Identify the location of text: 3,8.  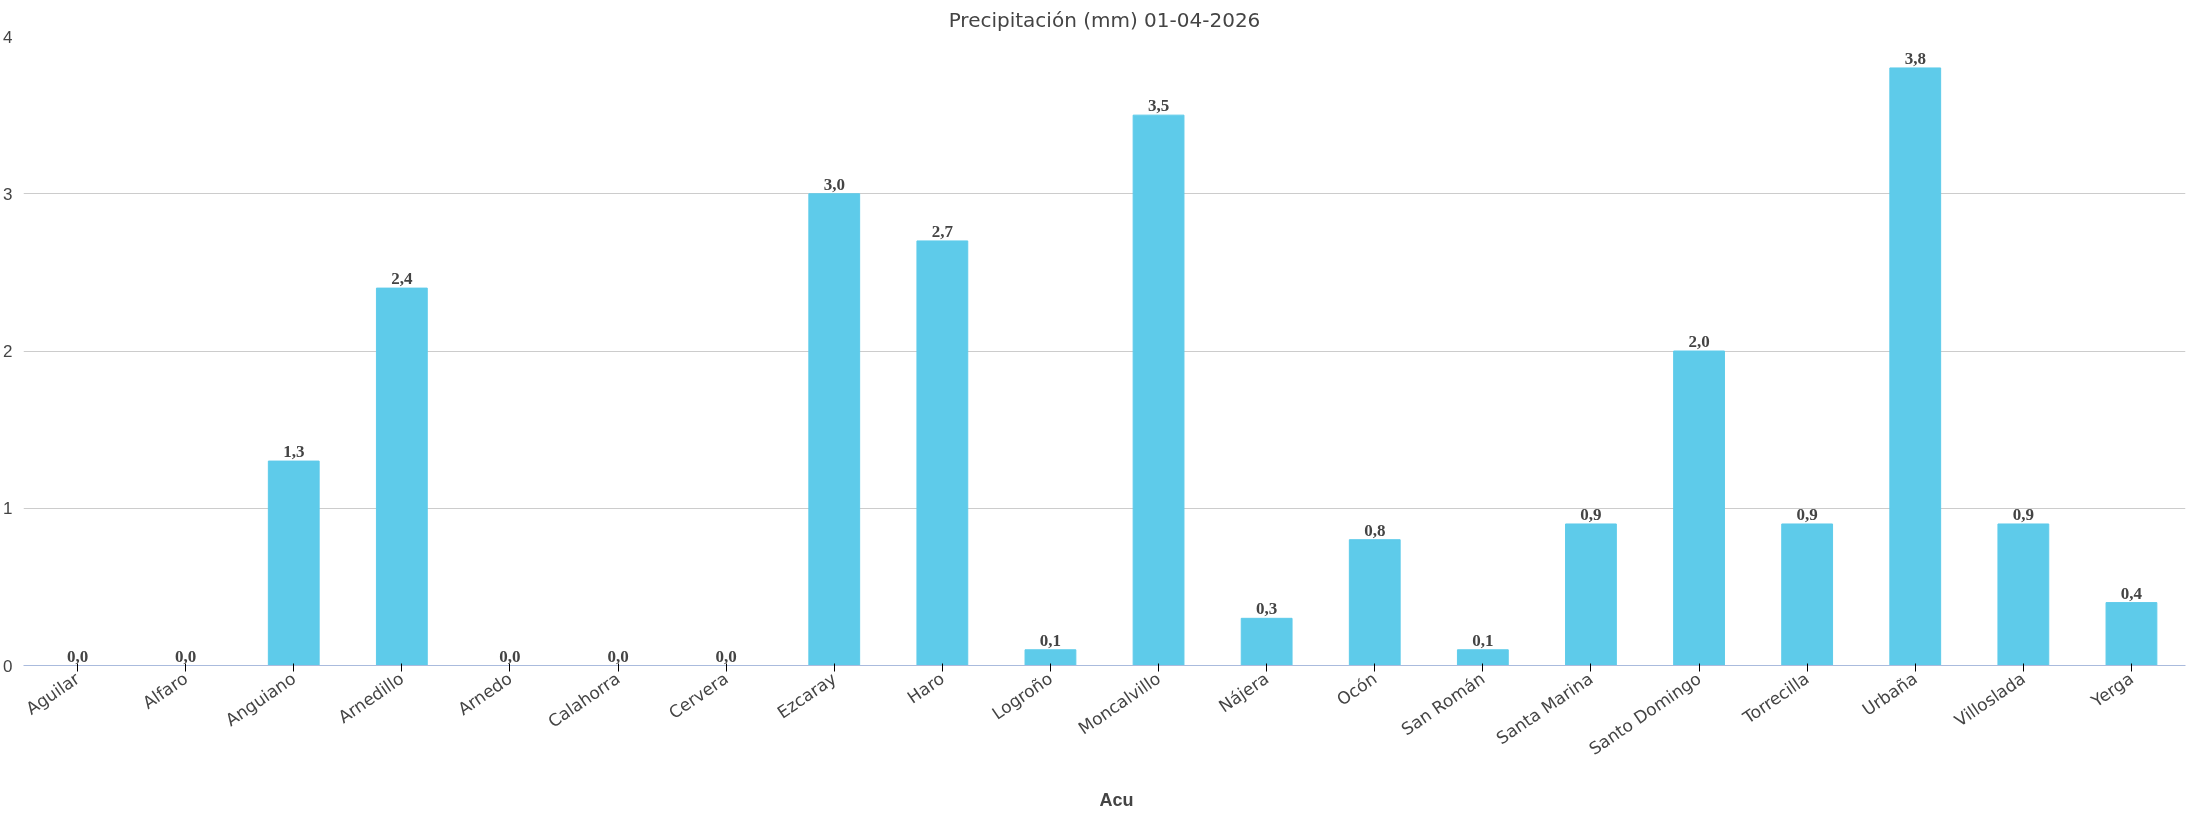
(1915, 58).